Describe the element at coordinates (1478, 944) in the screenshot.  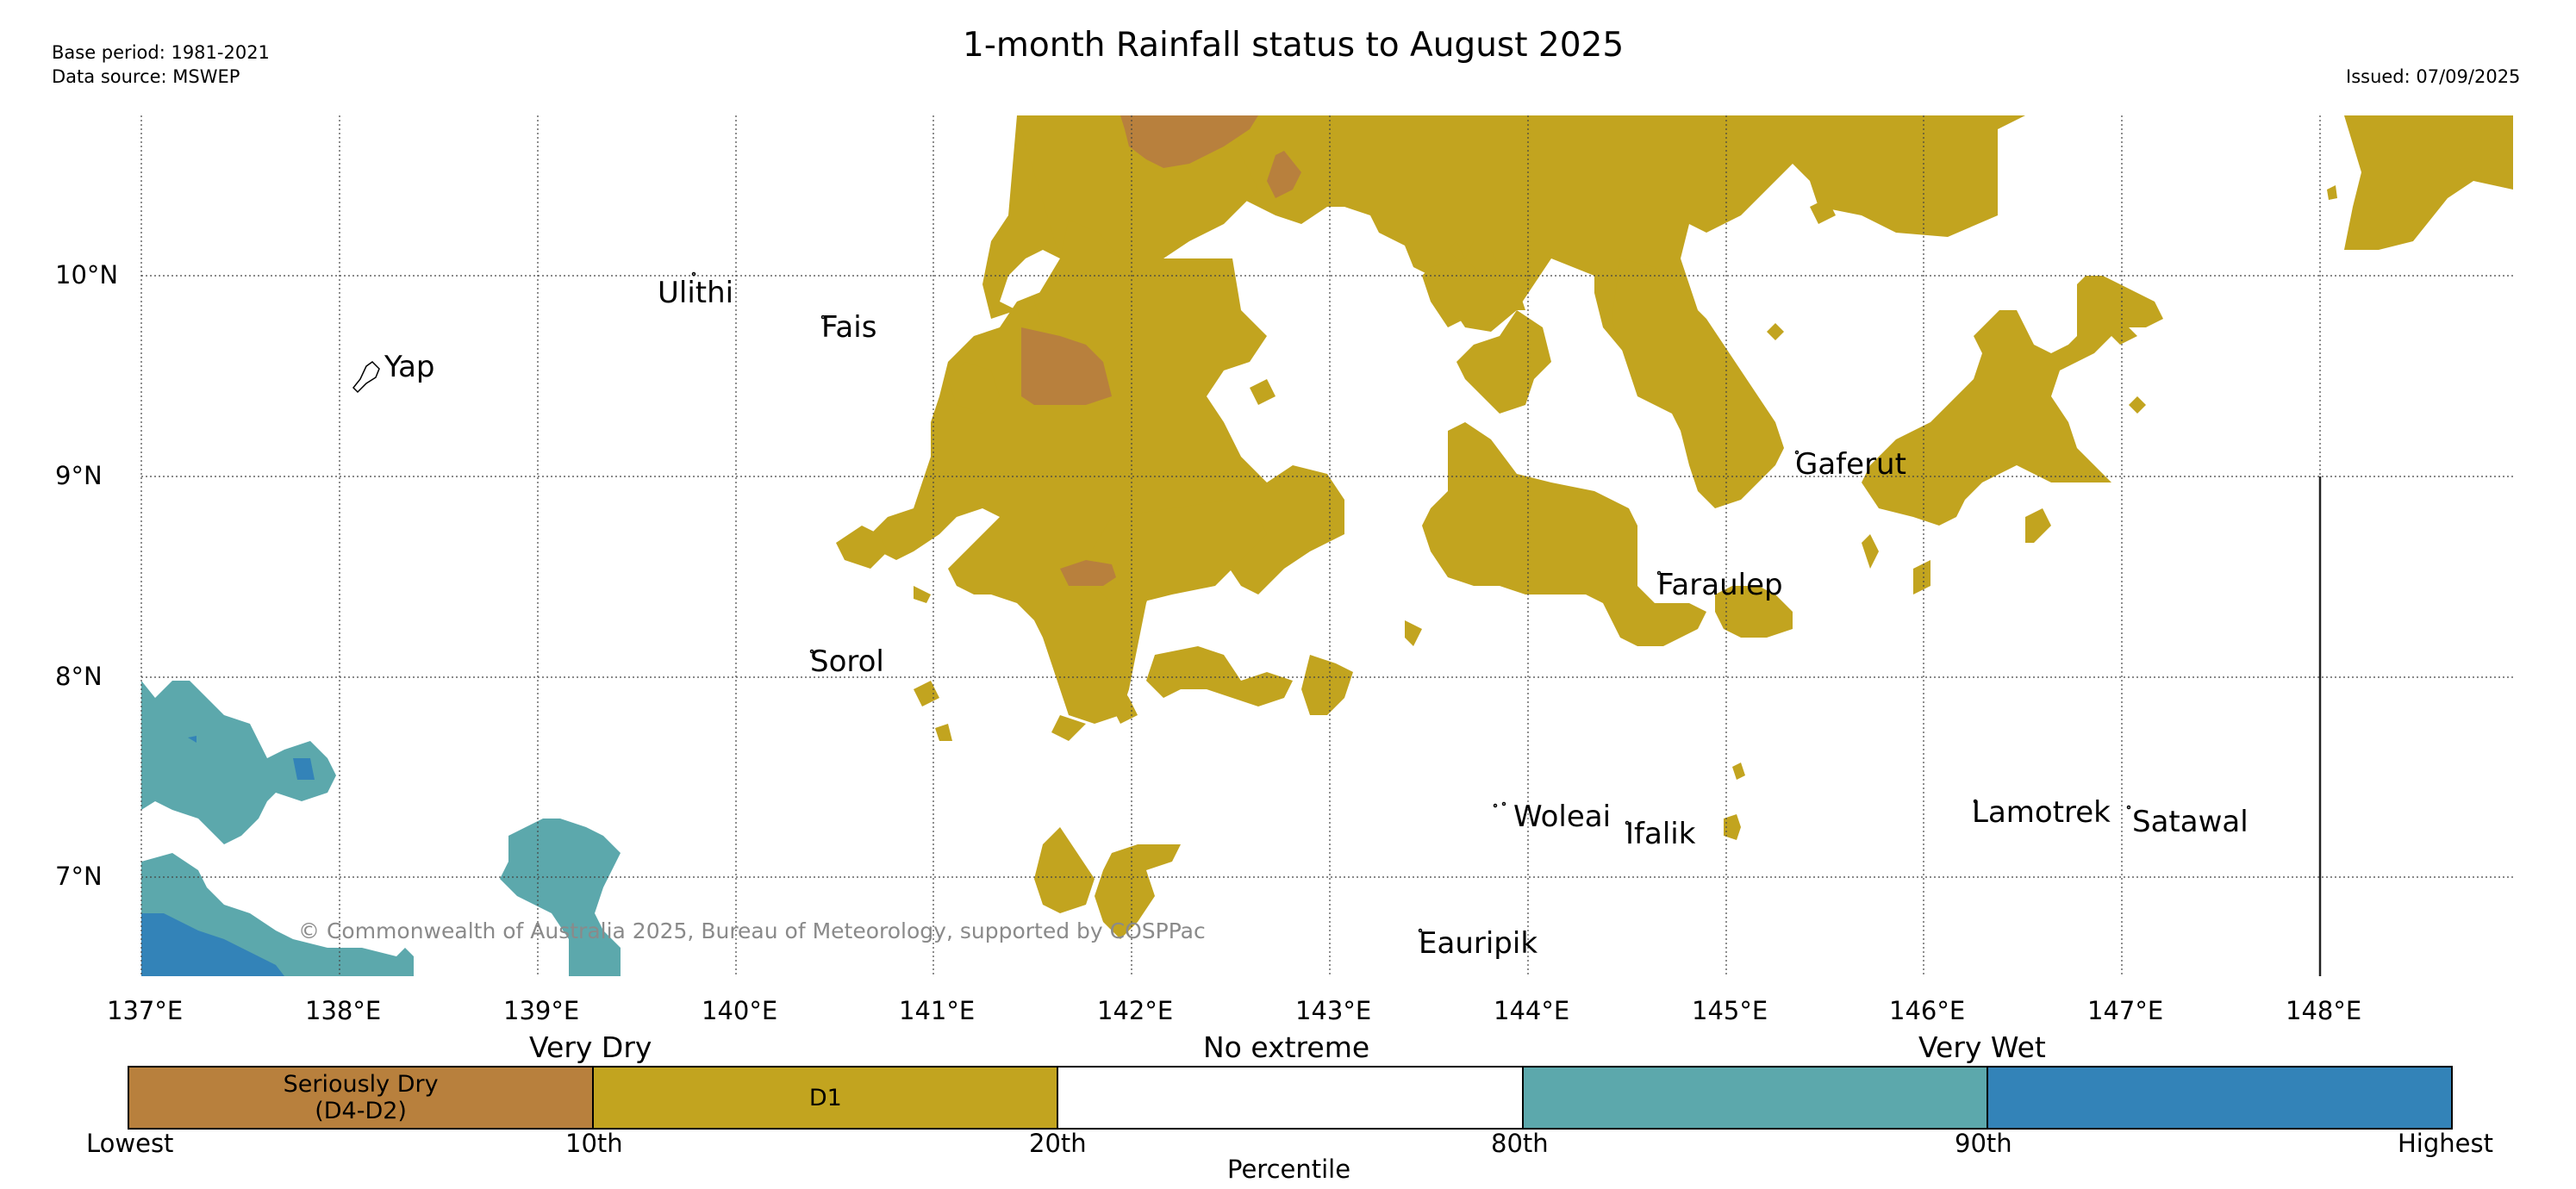
I see `place-eauripik: Eauripik` at that location.